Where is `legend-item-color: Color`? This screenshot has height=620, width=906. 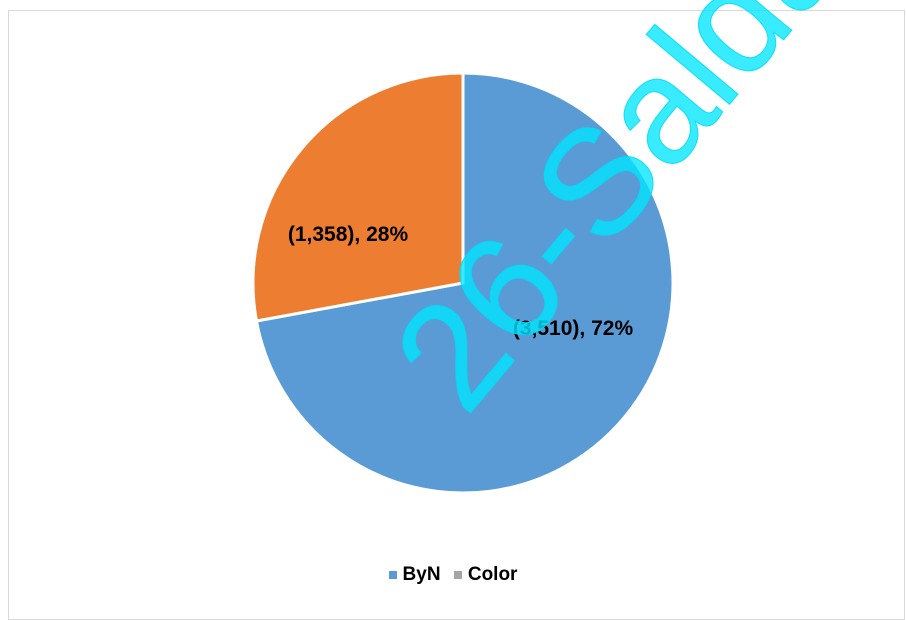 legend-item-color: Color is located at coordinates (485, 575).